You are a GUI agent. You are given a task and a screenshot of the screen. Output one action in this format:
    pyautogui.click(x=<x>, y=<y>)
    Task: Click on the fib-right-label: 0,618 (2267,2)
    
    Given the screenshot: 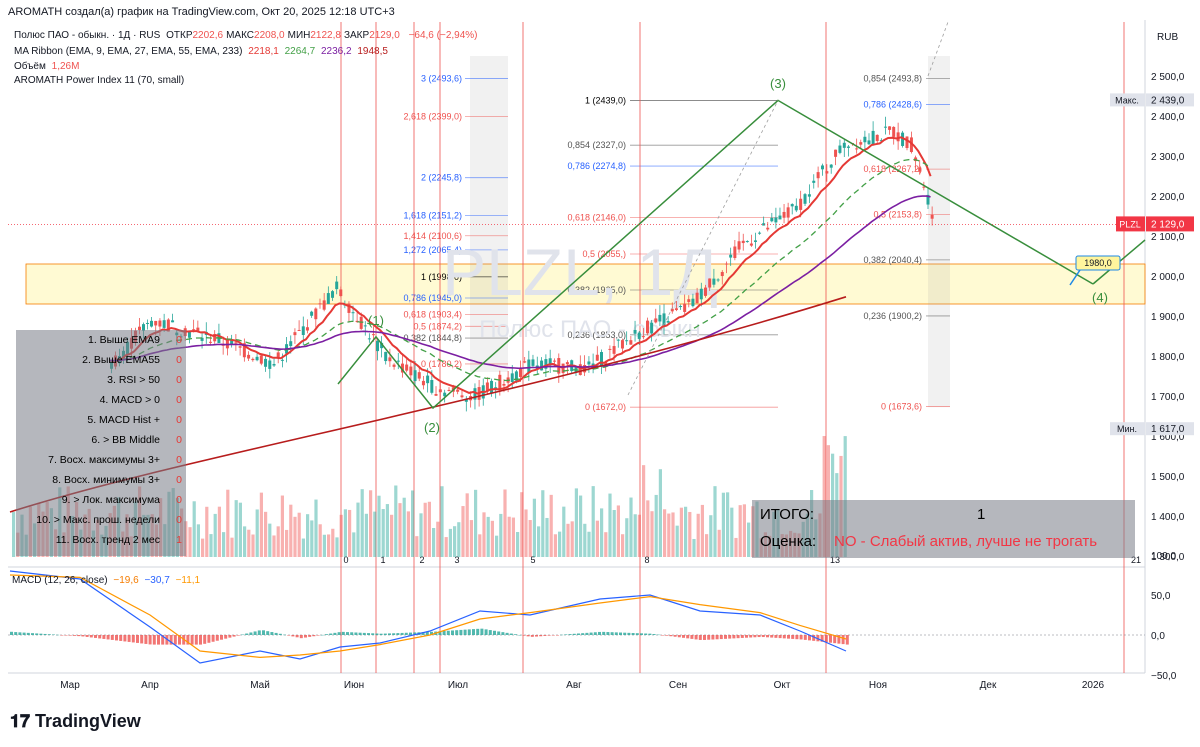 What is the action you would take?
    pyautogui.click(x=892, y=169)
    